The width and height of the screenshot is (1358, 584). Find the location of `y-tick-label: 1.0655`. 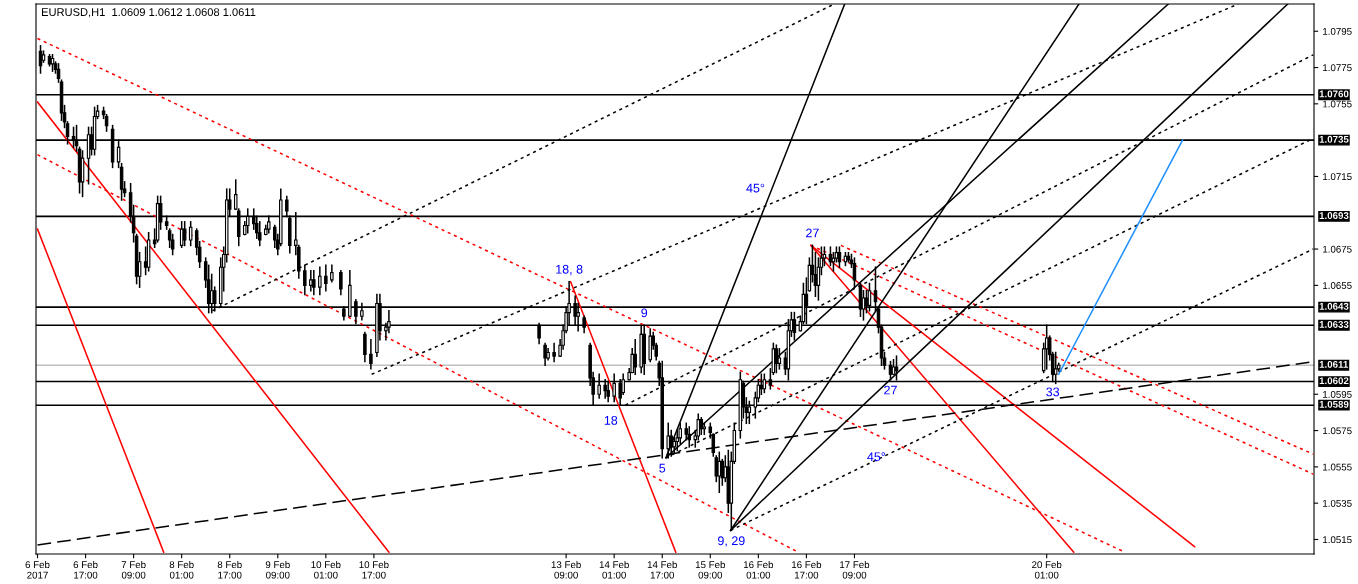

y-tick-label: 1.0655 is located at coordinates (1337, 285).